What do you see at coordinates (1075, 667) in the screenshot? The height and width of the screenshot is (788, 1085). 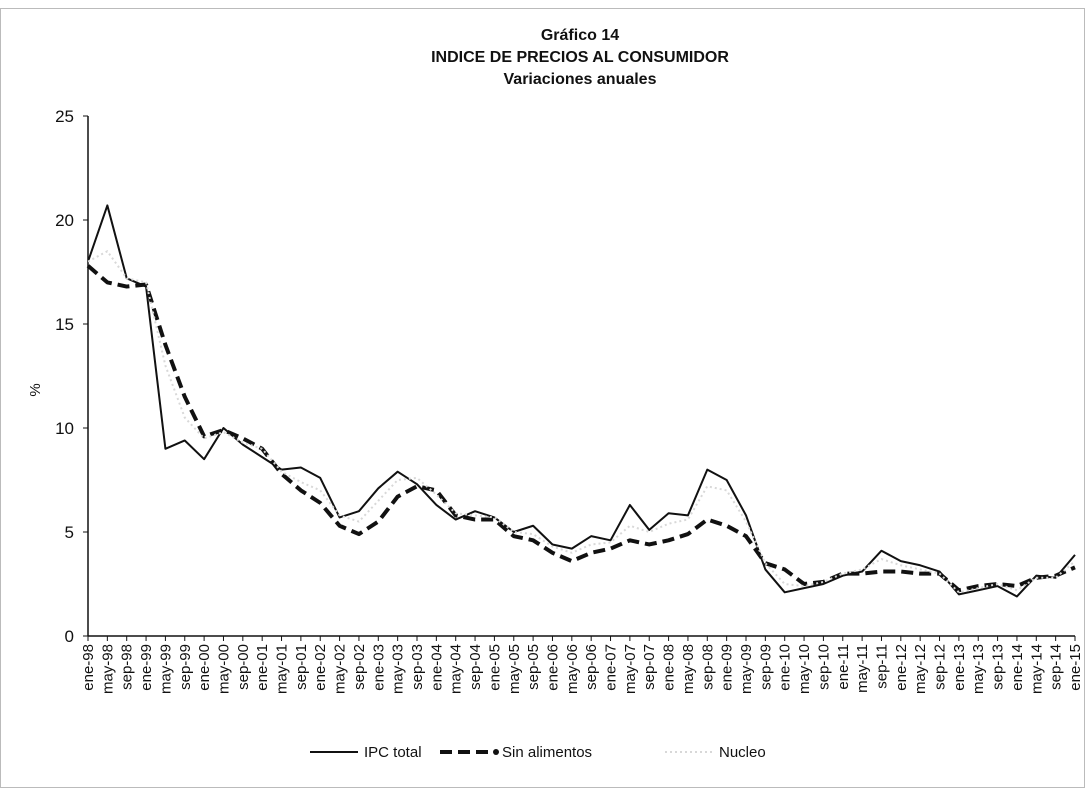 I see `x-tick-label: ene-15` at bounding box center [1075, 667].